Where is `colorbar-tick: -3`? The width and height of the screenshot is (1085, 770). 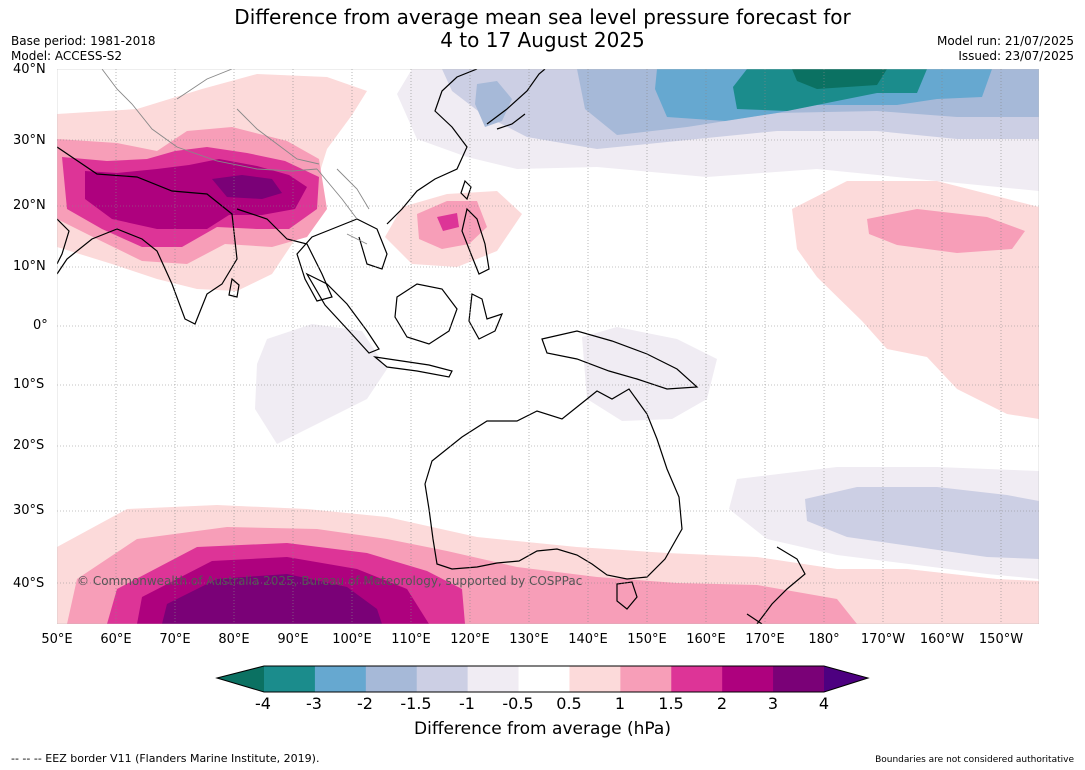
colorbar-tick: -3 is located at coordinates (314, 703).